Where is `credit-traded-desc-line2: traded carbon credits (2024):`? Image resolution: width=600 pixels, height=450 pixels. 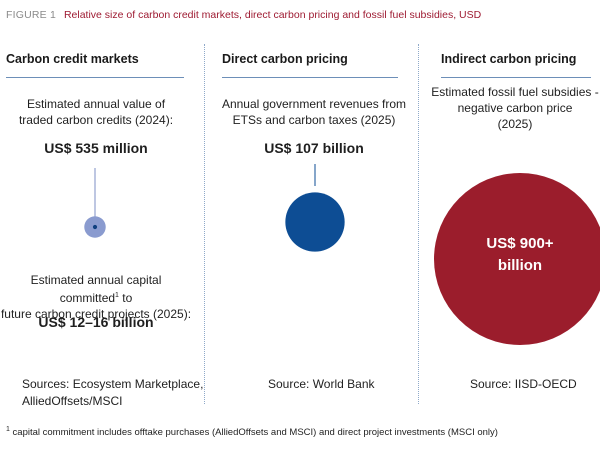 credit-traded-desc-line2: traded carbon credits (2024): is located at coordinates (96, 120).